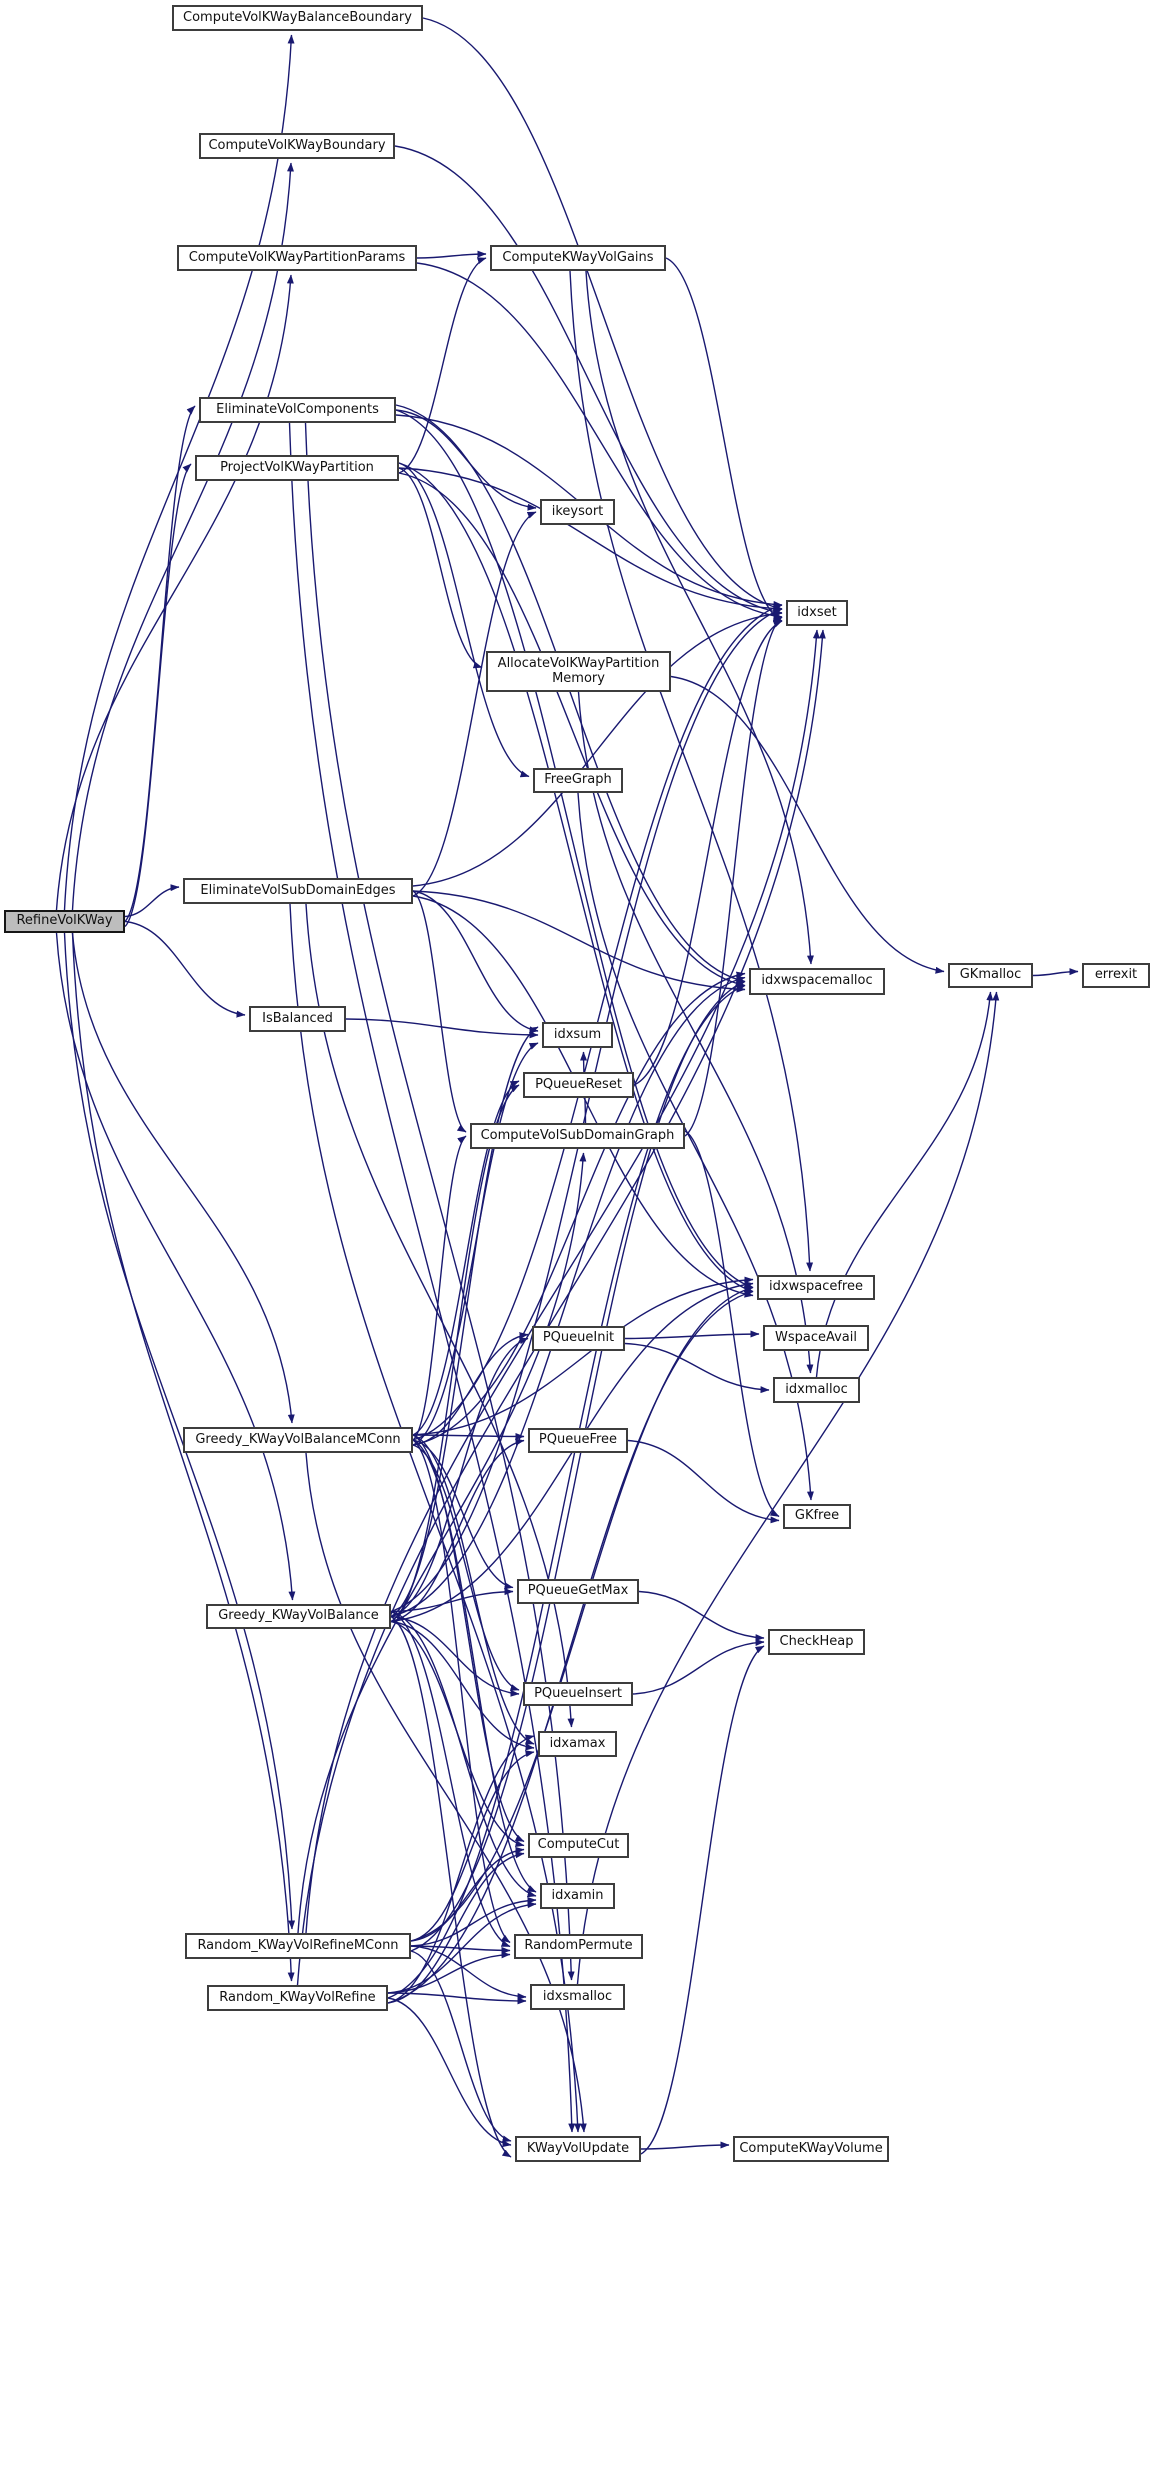  I want to click on graph-node-PQueueInsert: PQueueInsert, so click(578, 1694).